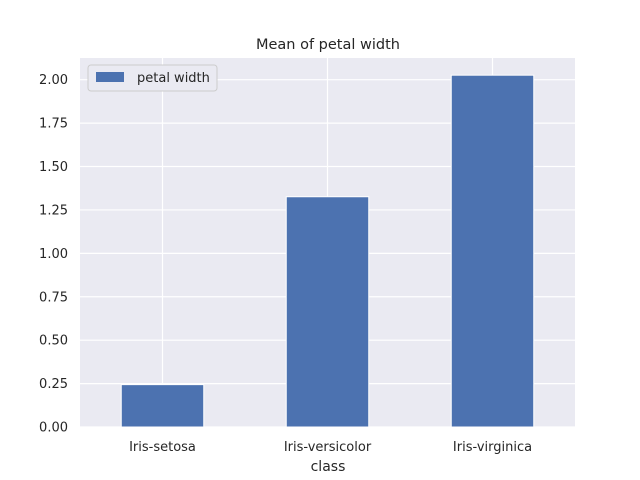 The width and height of the screenshot is (640, 480). Describe the element at coordinates (53, 124) in the screenshot. I see `y-tick-label: 1.75` at that location.